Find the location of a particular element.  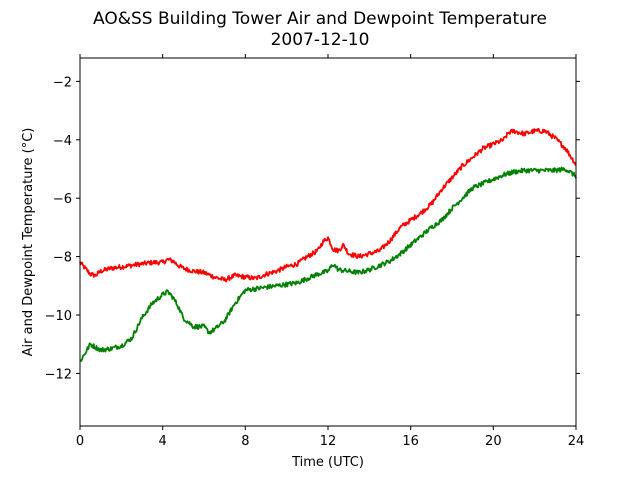

y-tick-label: −10 is located at coordinates (58, 316).